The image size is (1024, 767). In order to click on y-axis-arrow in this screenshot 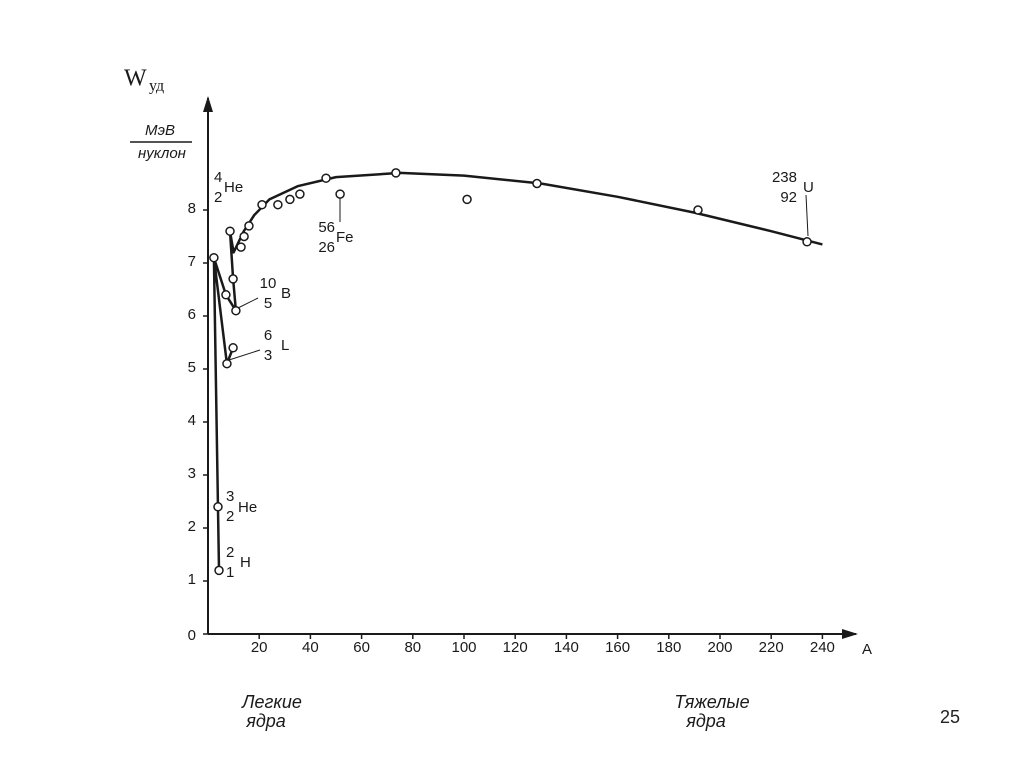, I will do `click(208, 104)`.